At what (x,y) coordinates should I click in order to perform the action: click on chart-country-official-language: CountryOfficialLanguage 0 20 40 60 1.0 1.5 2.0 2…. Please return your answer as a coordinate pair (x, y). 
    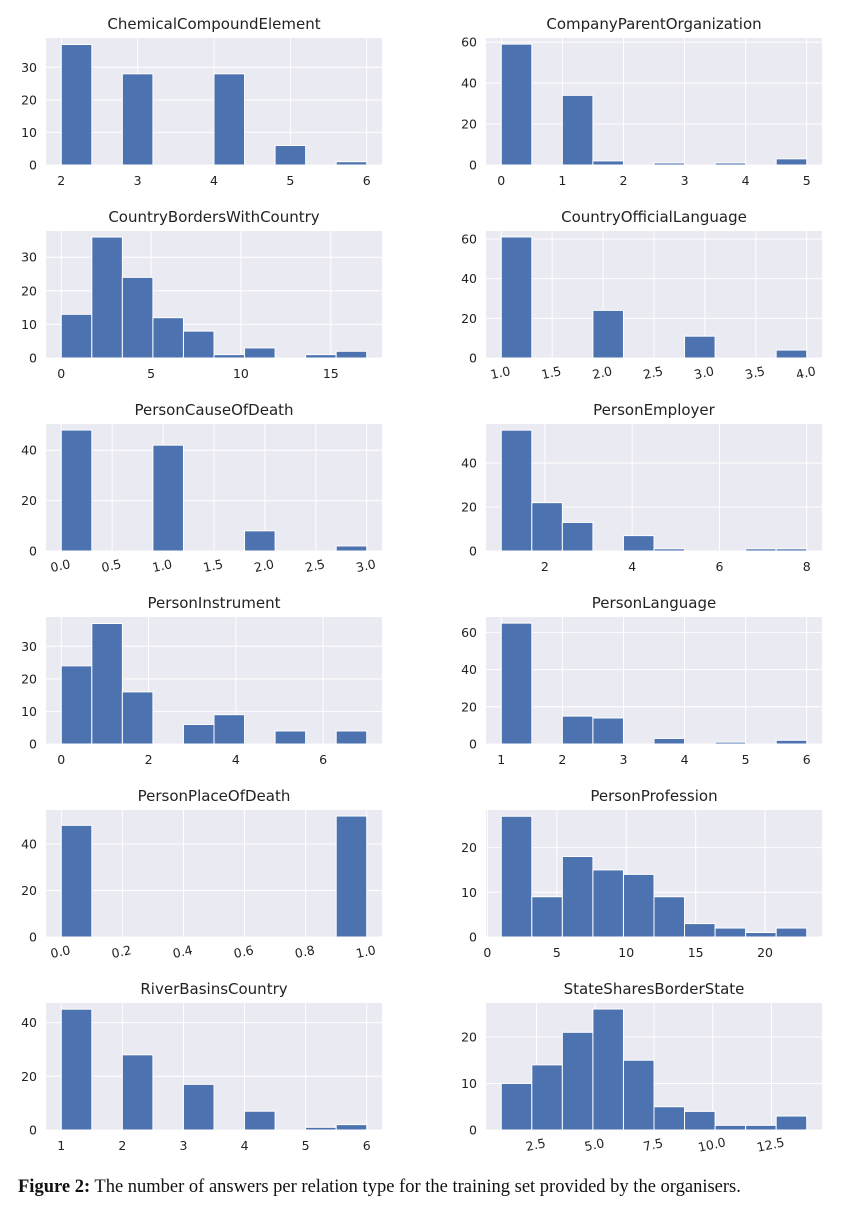
    Looking at the image, I should click on (641, 295).